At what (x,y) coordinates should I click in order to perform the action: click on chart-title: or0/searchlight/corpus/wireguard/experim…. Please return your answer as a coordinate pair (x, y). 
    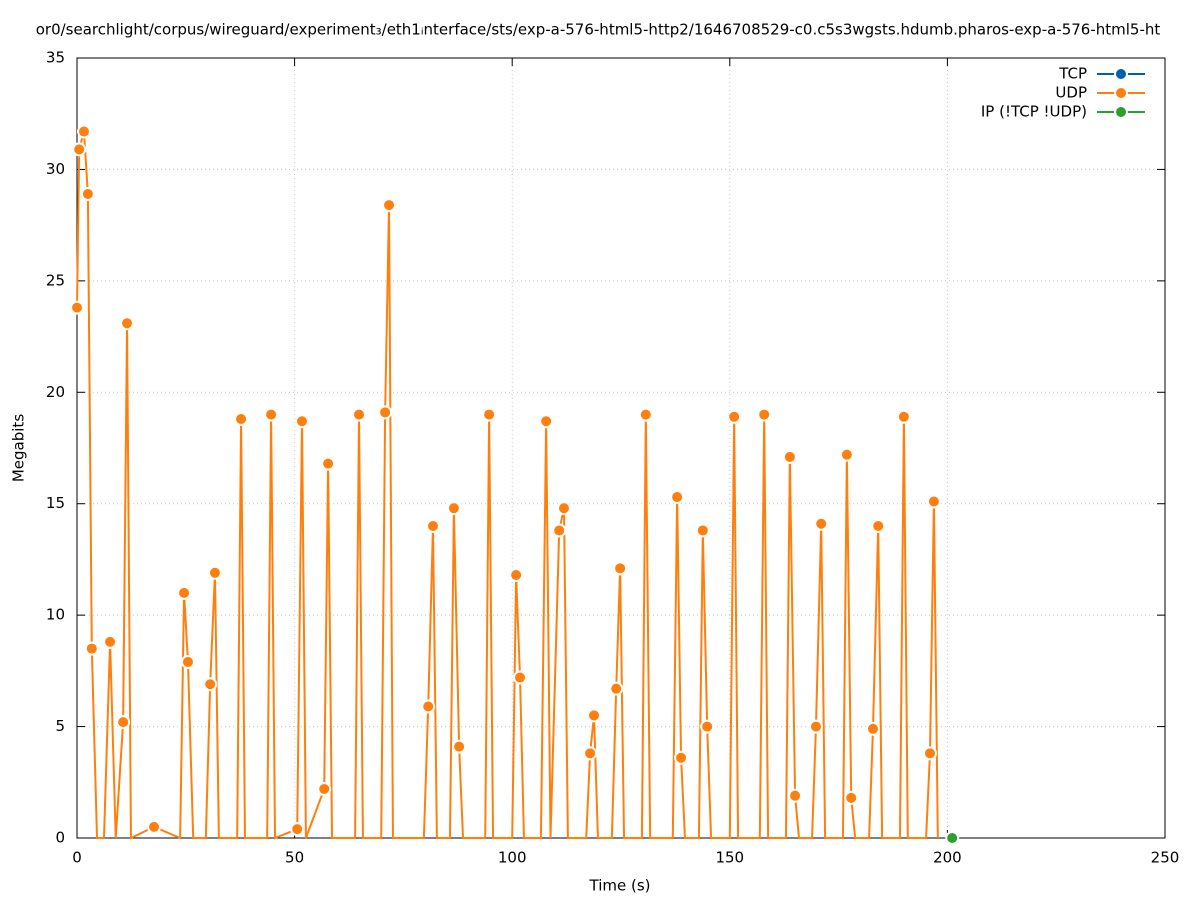
    Looking at the image, I should click on (598, 30).